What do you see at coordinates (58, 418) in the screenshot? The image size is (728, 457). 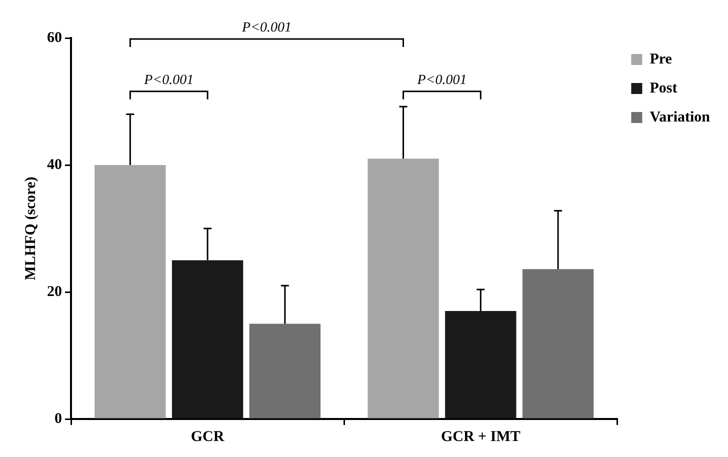 I see `y-tick-label: 0` at bounding box center [58, 418].